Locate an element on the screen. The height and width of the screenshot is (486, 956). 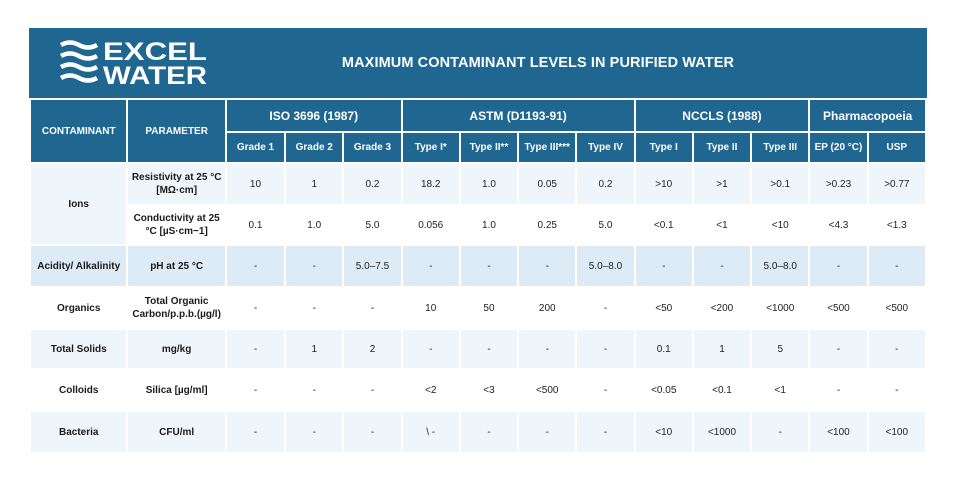
value-cell: 0.2 is located at coordinates (605, 184).